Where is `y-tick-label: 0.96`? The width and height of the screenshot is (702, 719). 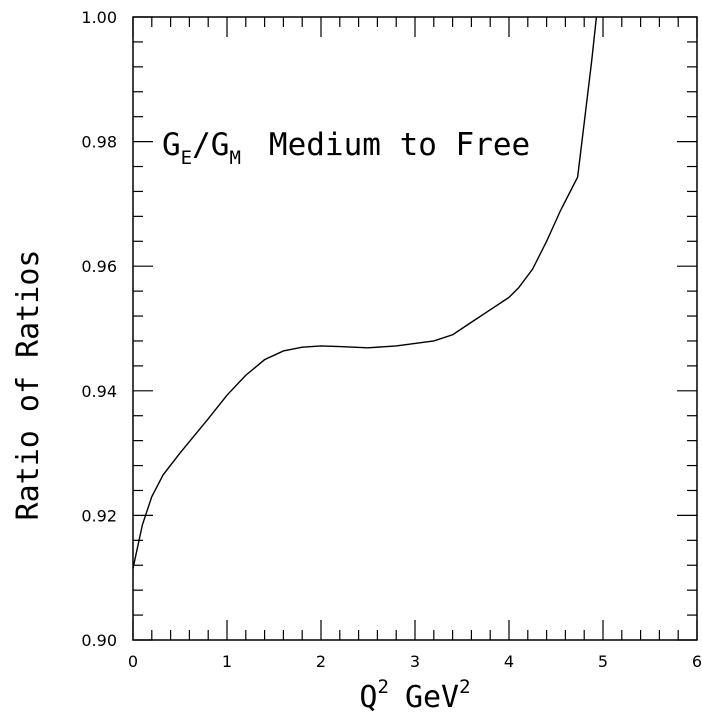 y-tick-label: 0.96 is located at coordinates (99, 266).